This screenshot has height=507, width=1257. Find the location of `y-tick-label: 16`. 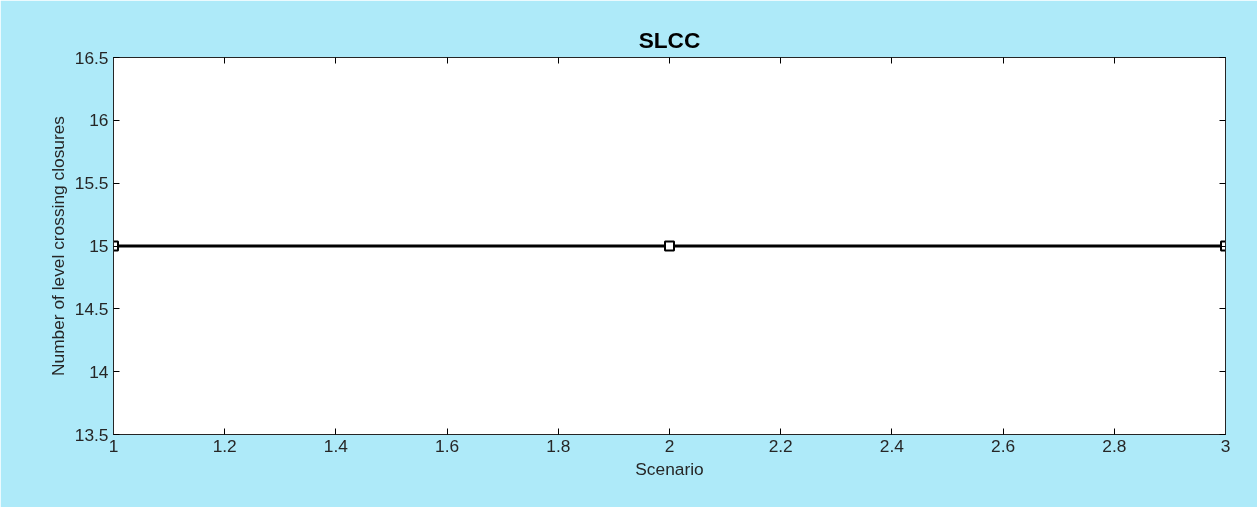

y-tick-label: 16 is located at coordinates (99, 120).